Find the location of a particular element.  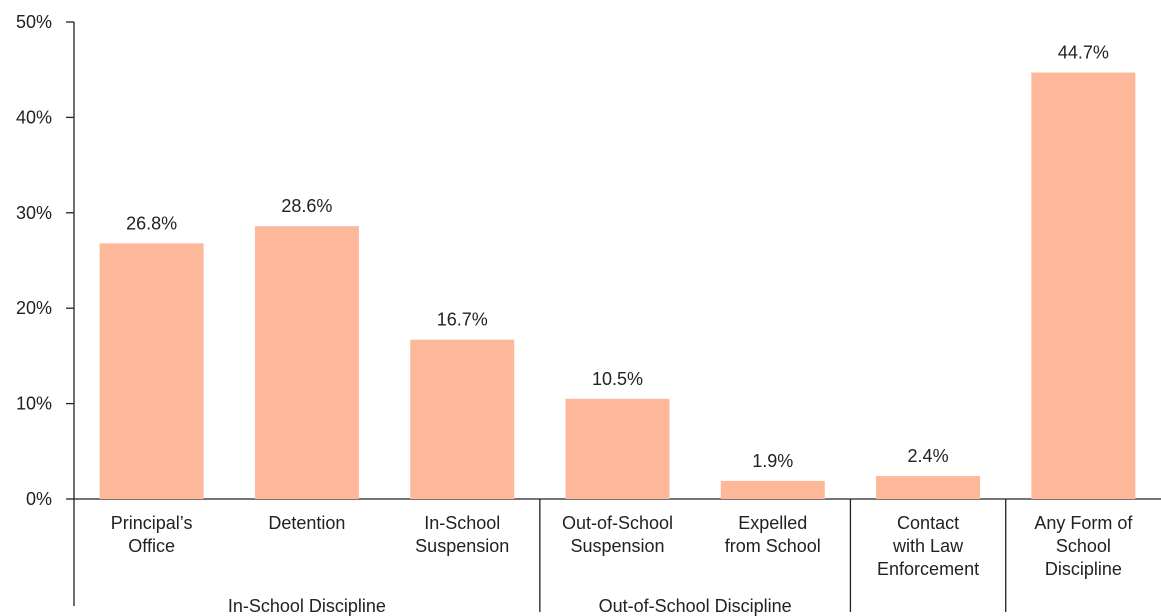

x-tick-label: In-School Suspension is located at coordinates (462, 534).